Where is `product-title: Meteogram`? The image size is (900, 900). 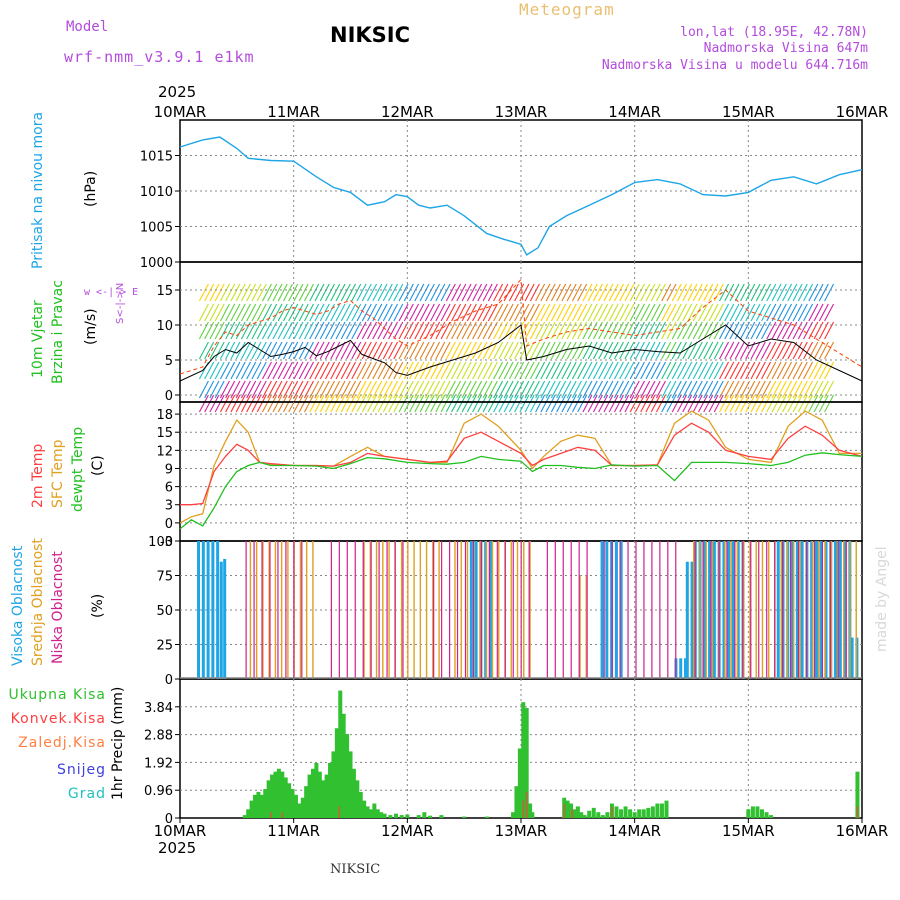
product-title: Meteogram is located at coordinates (567, 9).